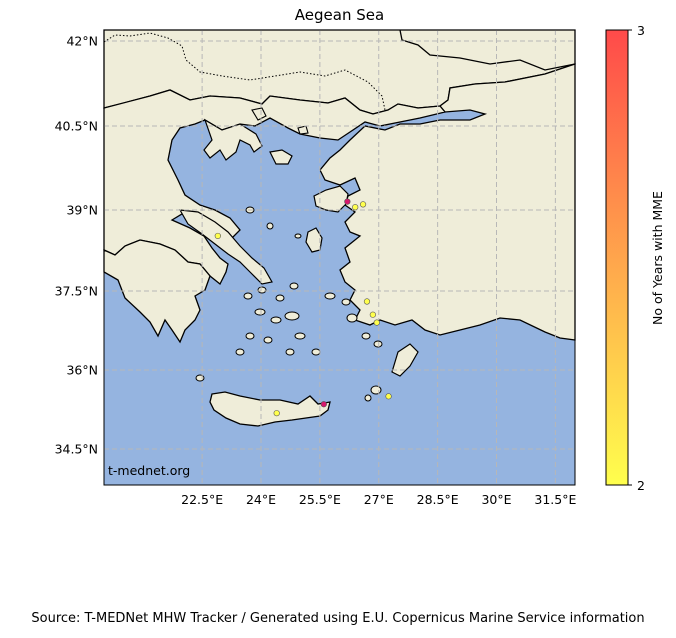 This screenshot has width=676, height=638. Describe the element at coordinates (76, 245) in the screenshot. I see `latitude-labels: 42°N 40.5°N 39°N 37.5°N 36°N 34.5°N` at that location.